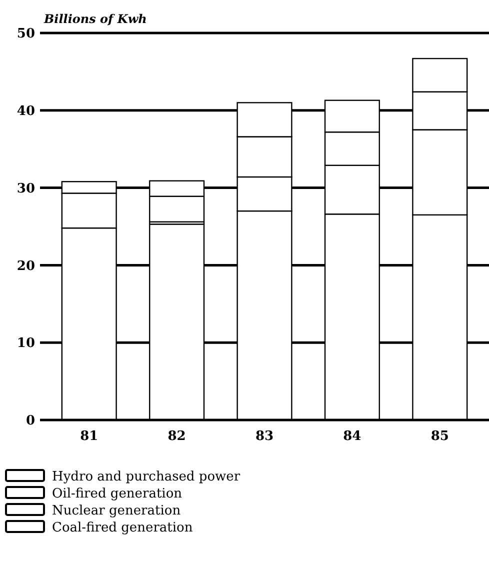 The image size is (489, 575). What do you see at coordinates (25, 344) in the screenshot?
I see `y-tick-label: 10` at bounding box center [25, 344].